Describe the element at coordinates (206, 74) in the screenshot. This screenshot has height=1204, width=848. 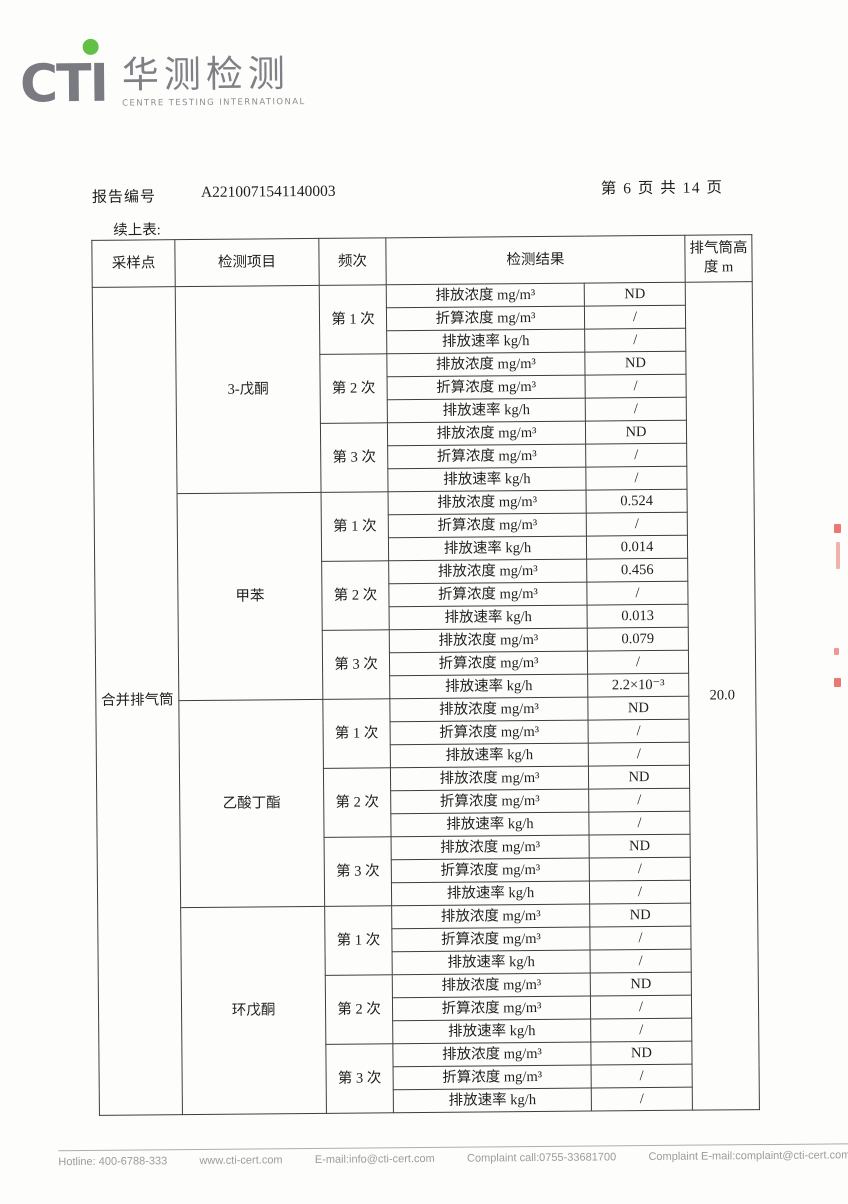
I see `company-name-cn: 华测检测` at that location.